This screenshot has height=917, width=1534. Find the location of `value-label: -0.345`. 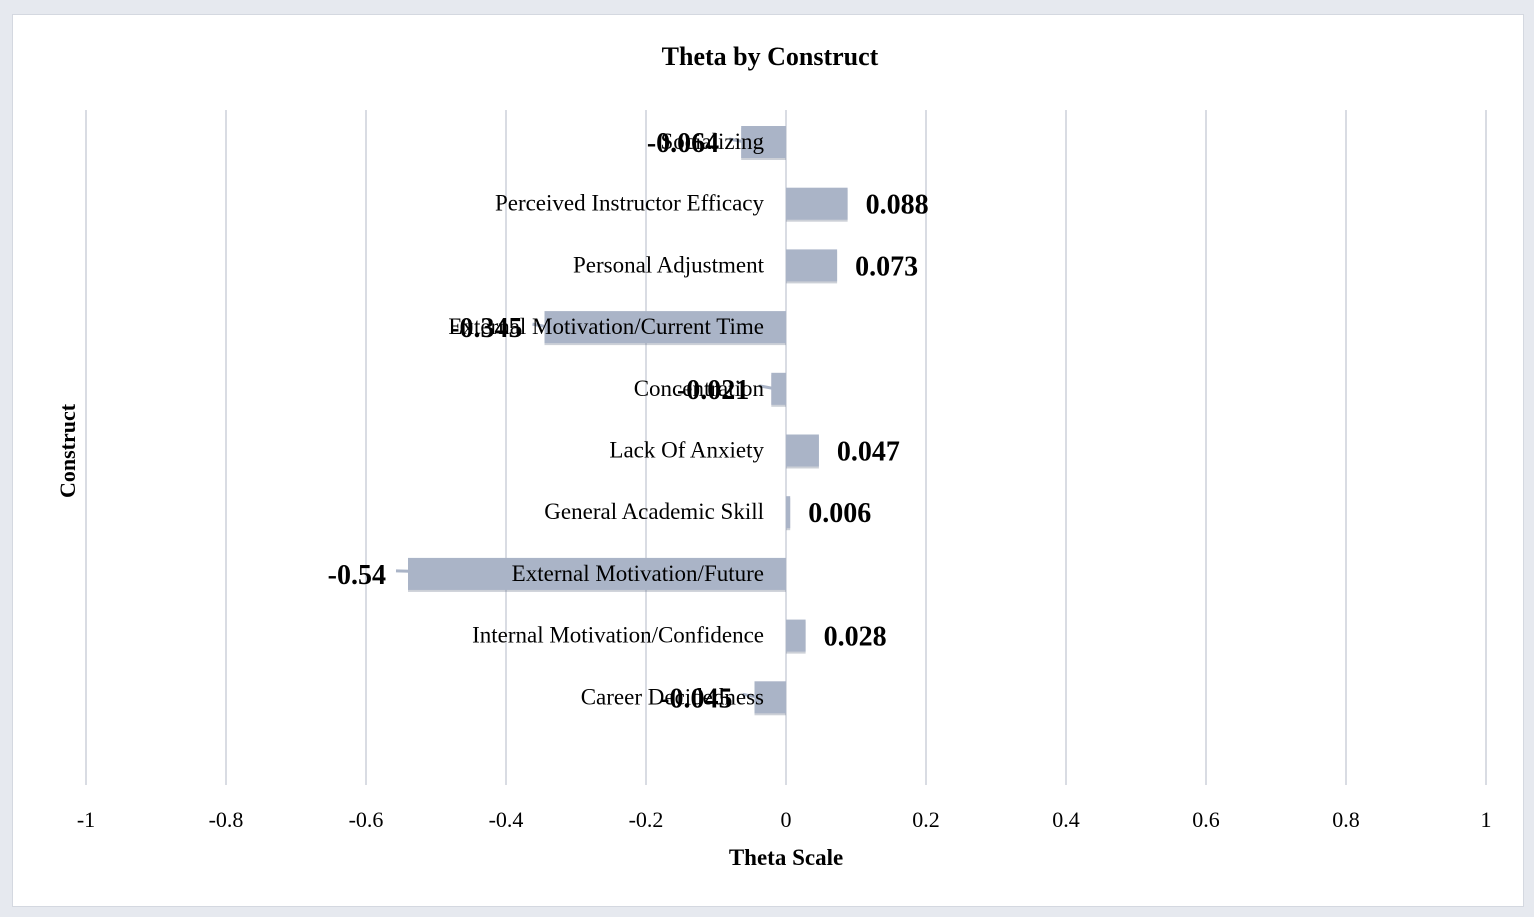

value-label: -0.345 is located at coordinates (486, 328).